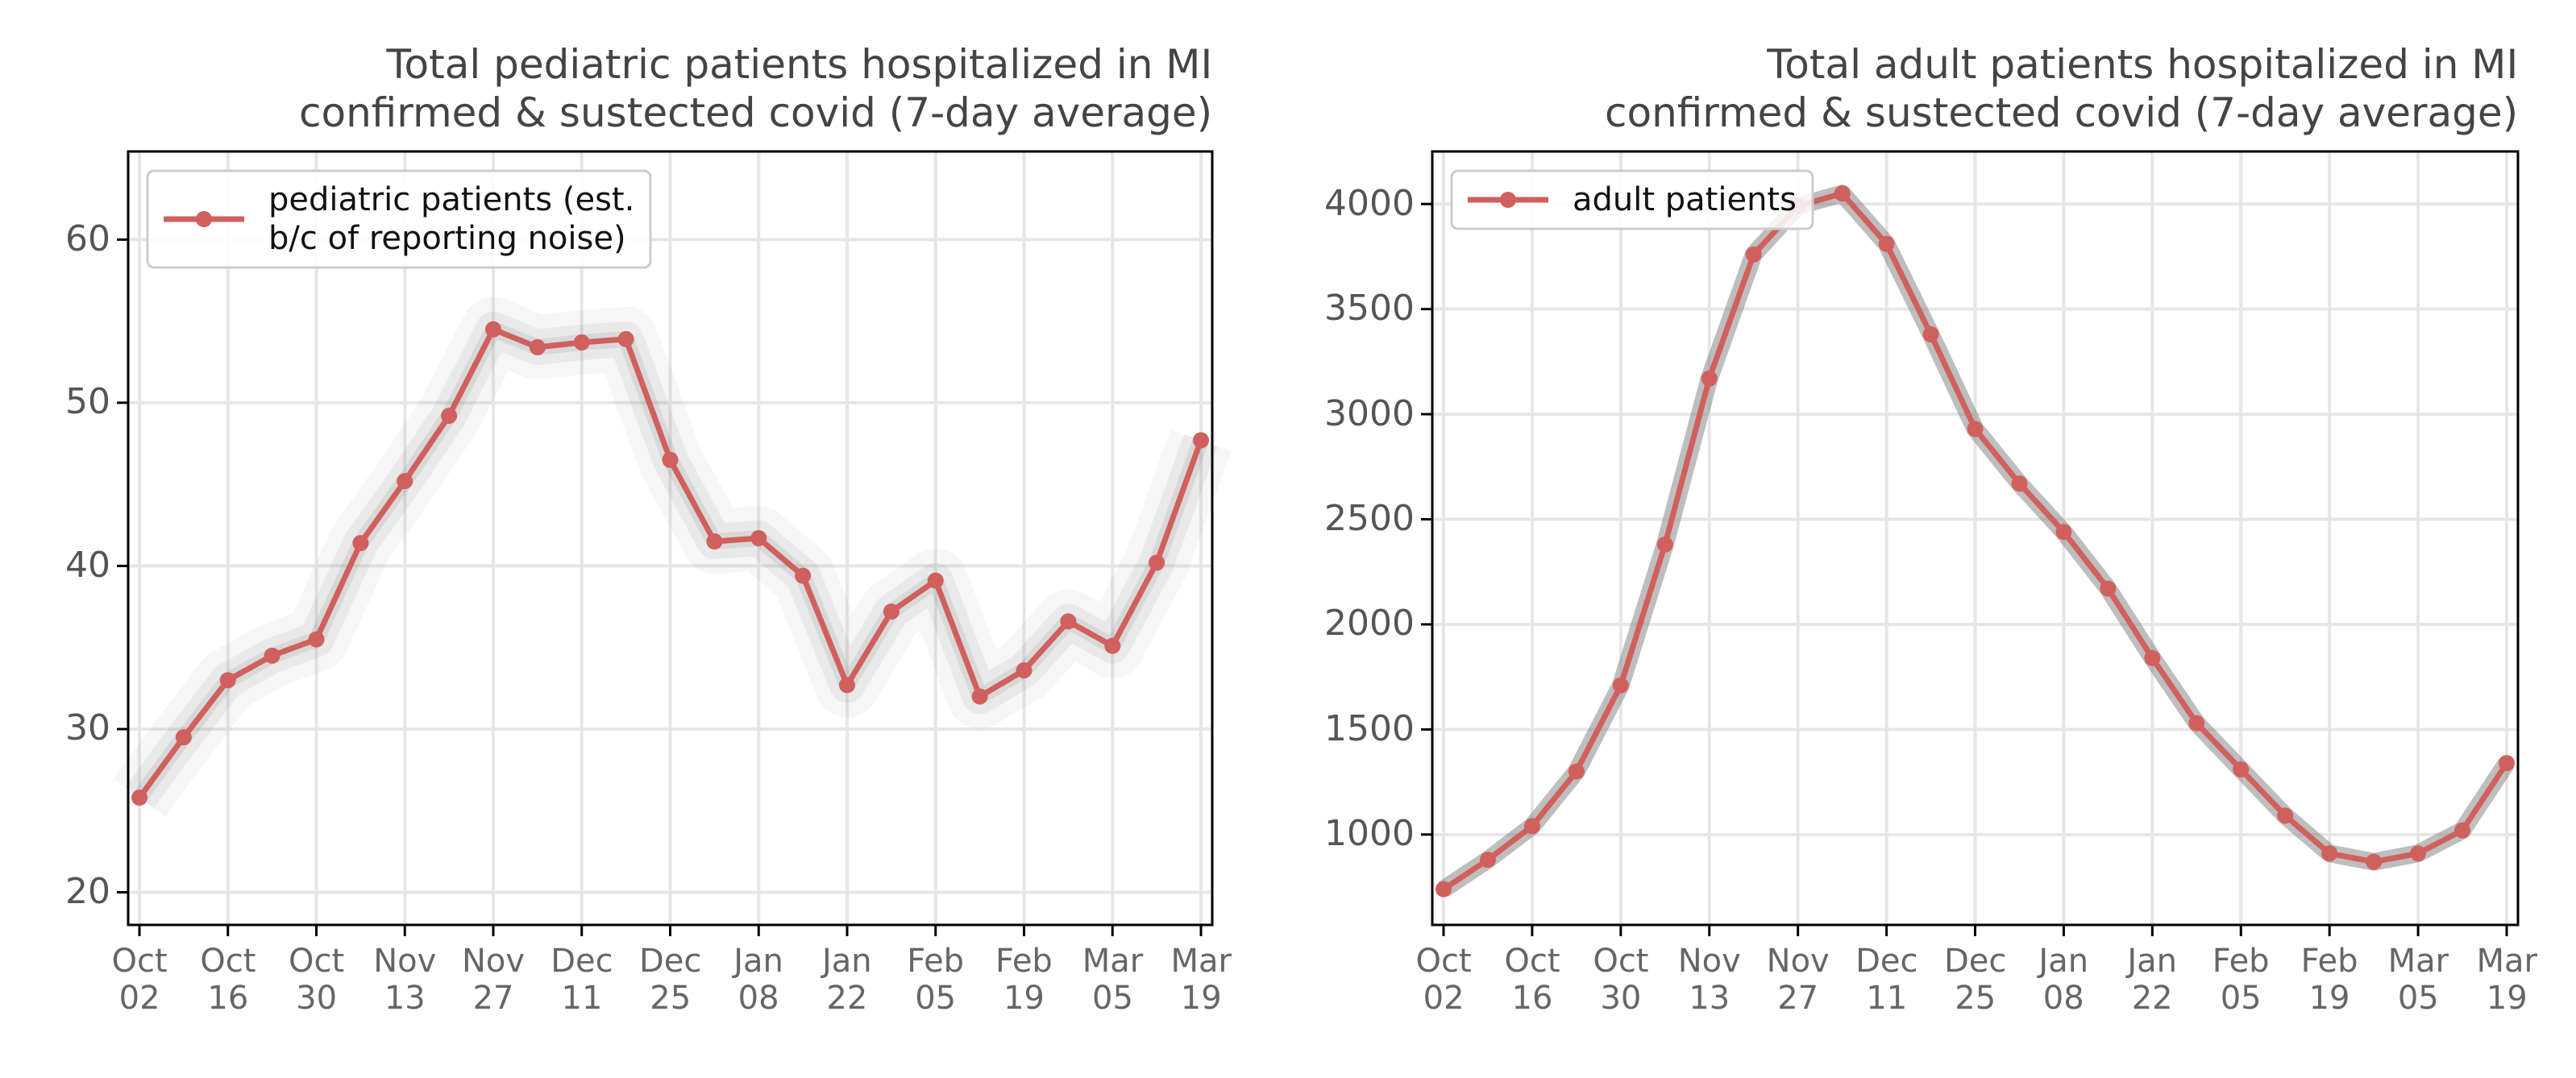 The height and width of the screenshot is (1078, 2576). I want to click on y-tick-label: 4000, so click(1369, 203).